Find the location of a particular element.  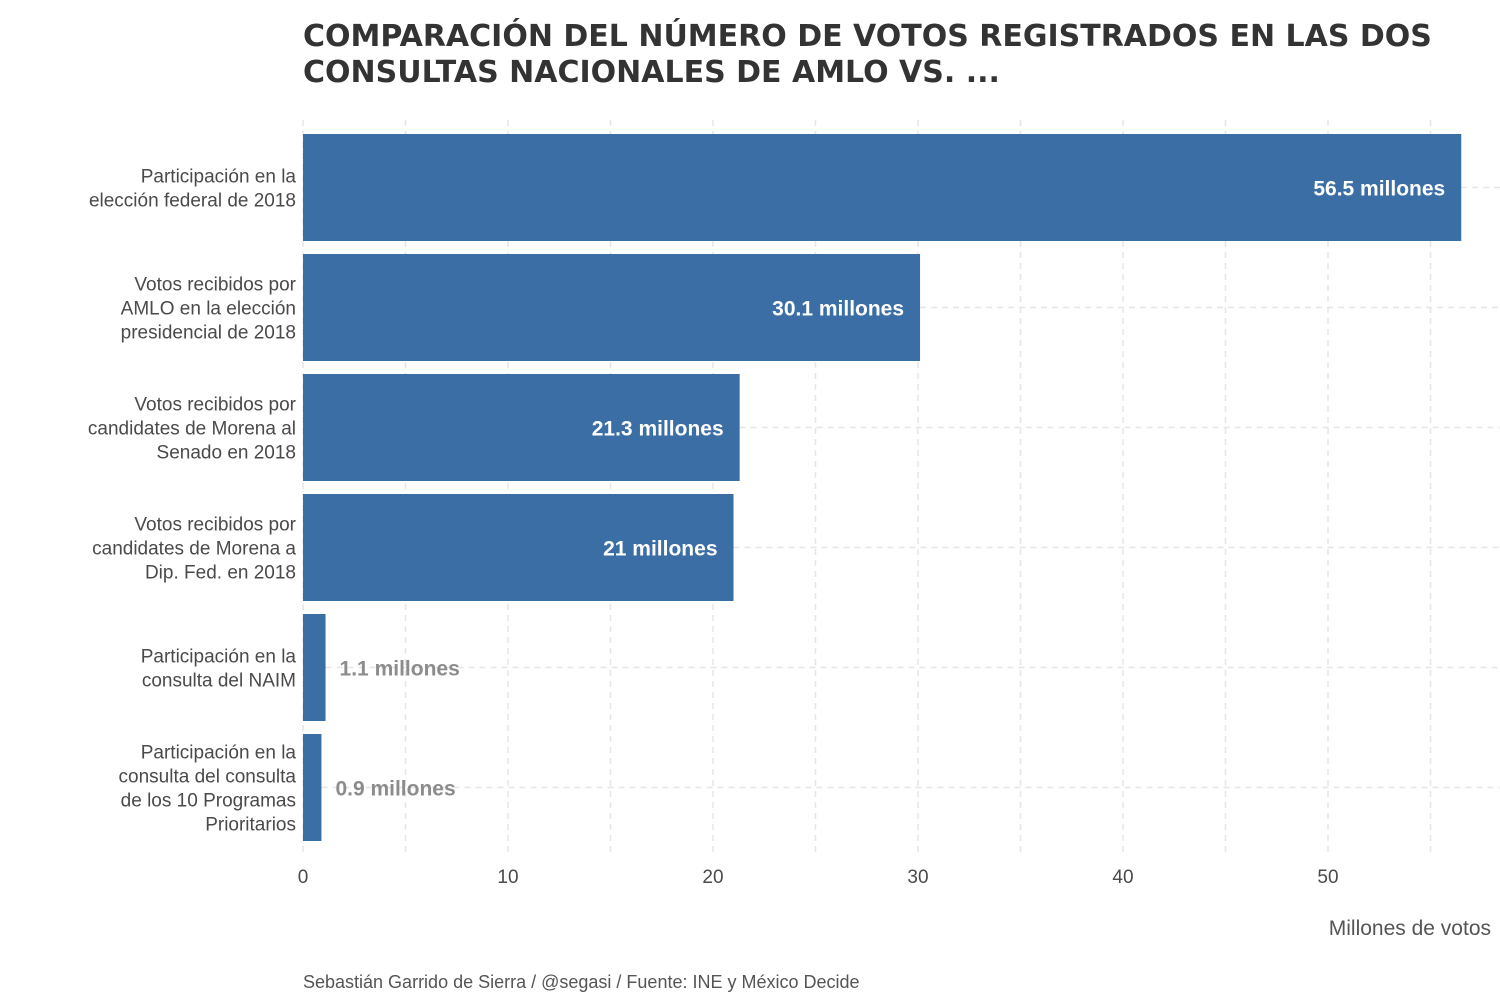

value-label-3: 21 millones is located at coordinates (660, 549).